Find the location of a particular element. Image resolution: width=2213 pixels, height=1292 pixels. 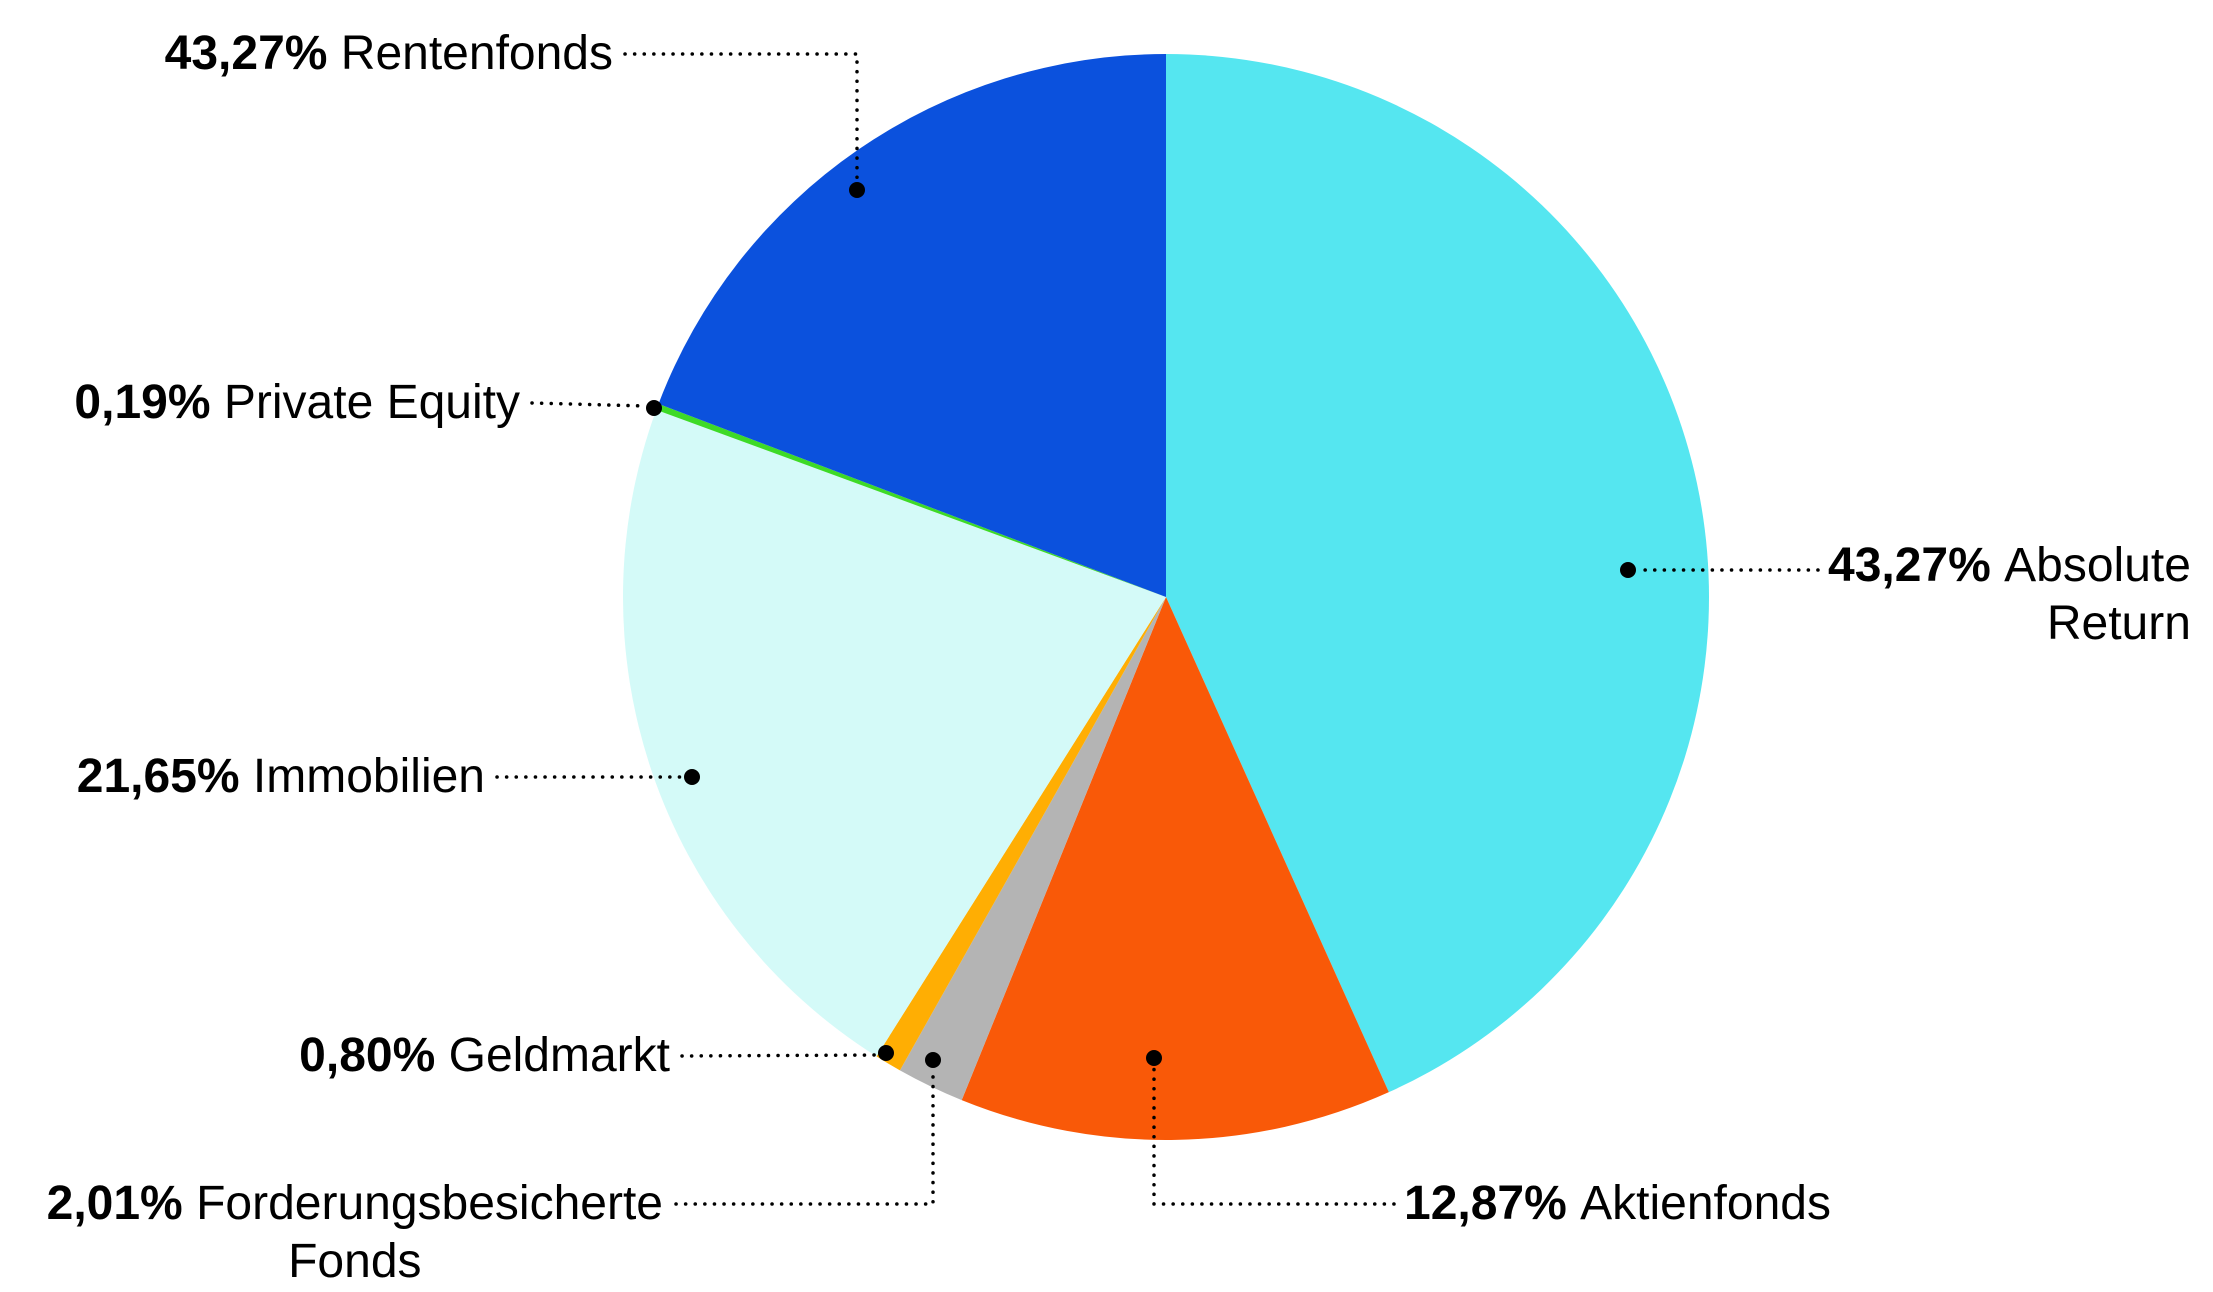

callout-label-absolute-return: 43,27% Absolute Return is located at coordinates (2009, 595).